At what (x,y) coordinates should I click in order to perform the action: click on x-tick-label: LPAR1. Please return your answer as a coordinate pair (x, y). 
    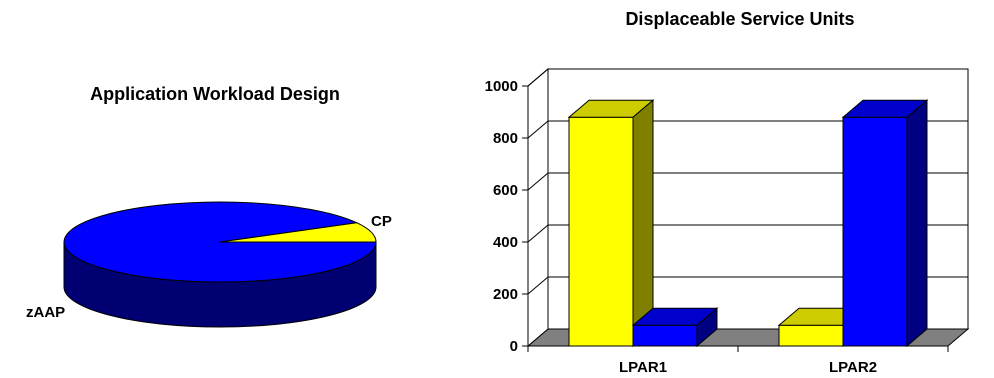
    Looking at the image, I should click on (643, 367).